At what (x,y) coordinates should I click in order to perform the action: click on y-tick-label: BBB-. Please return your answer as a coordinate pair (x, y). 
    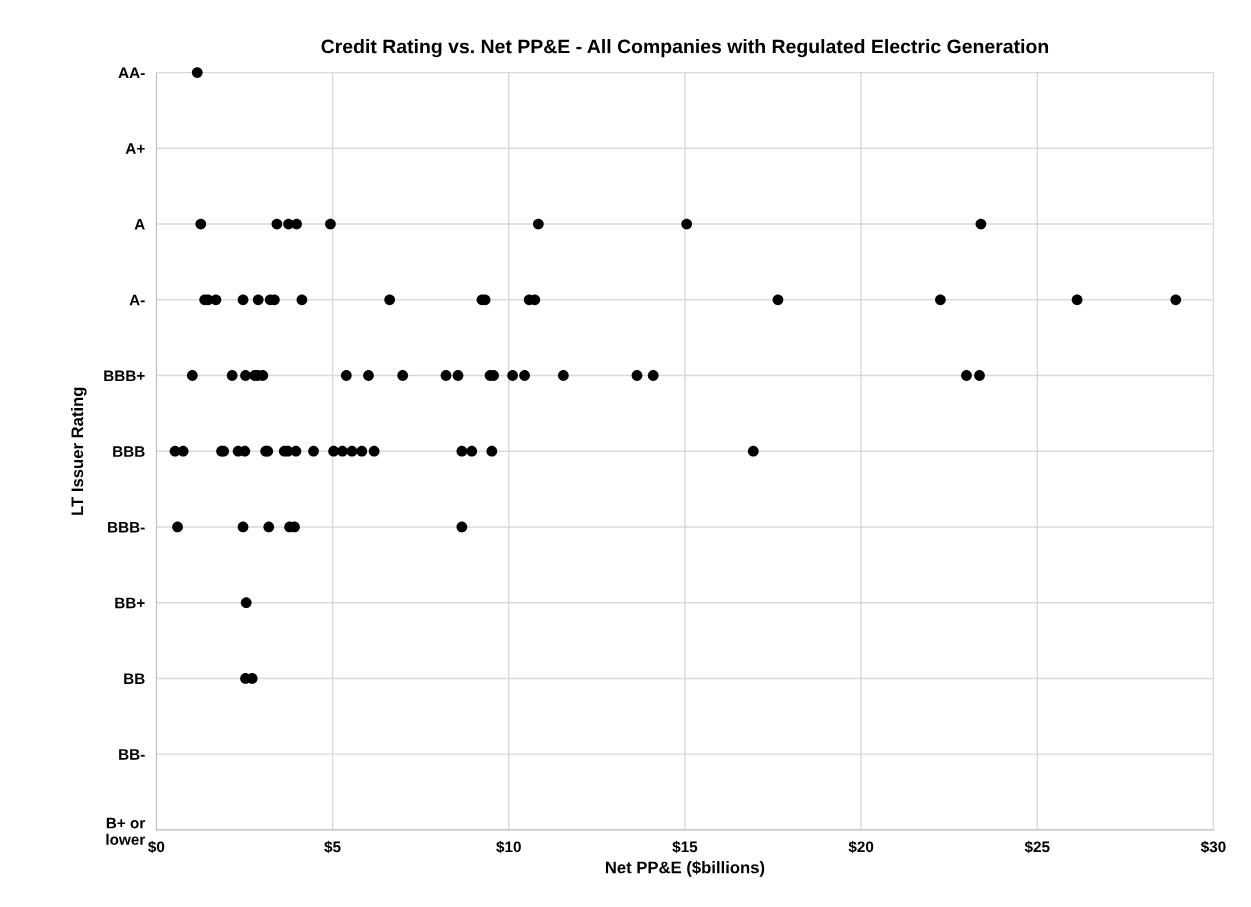
    Looking at the image, I should click on (126, 527).